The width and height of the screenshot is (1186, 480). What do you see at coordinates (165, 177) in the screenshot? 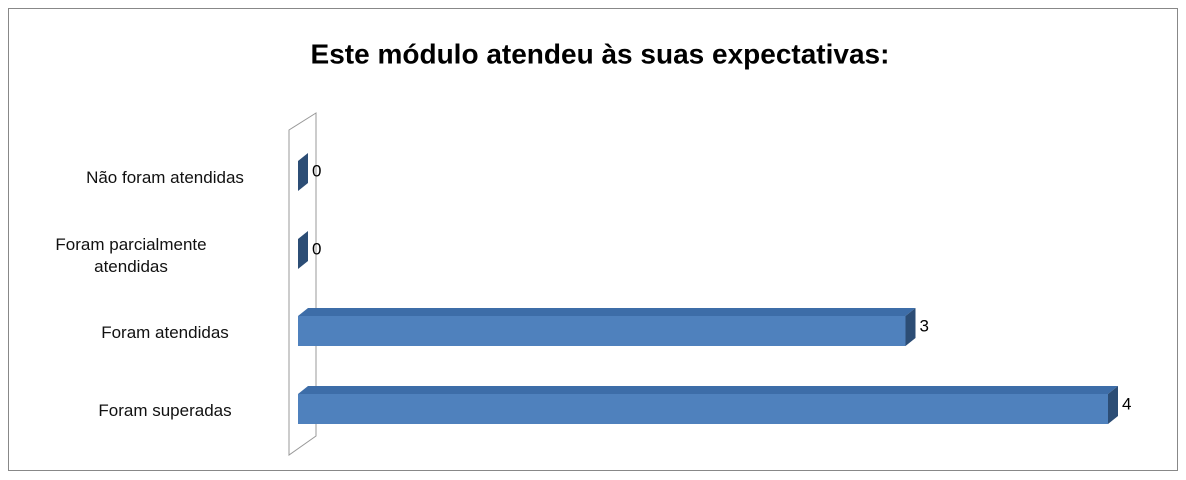
I see `category-label: Não foram atendidas` at bounding box center [165, 177].